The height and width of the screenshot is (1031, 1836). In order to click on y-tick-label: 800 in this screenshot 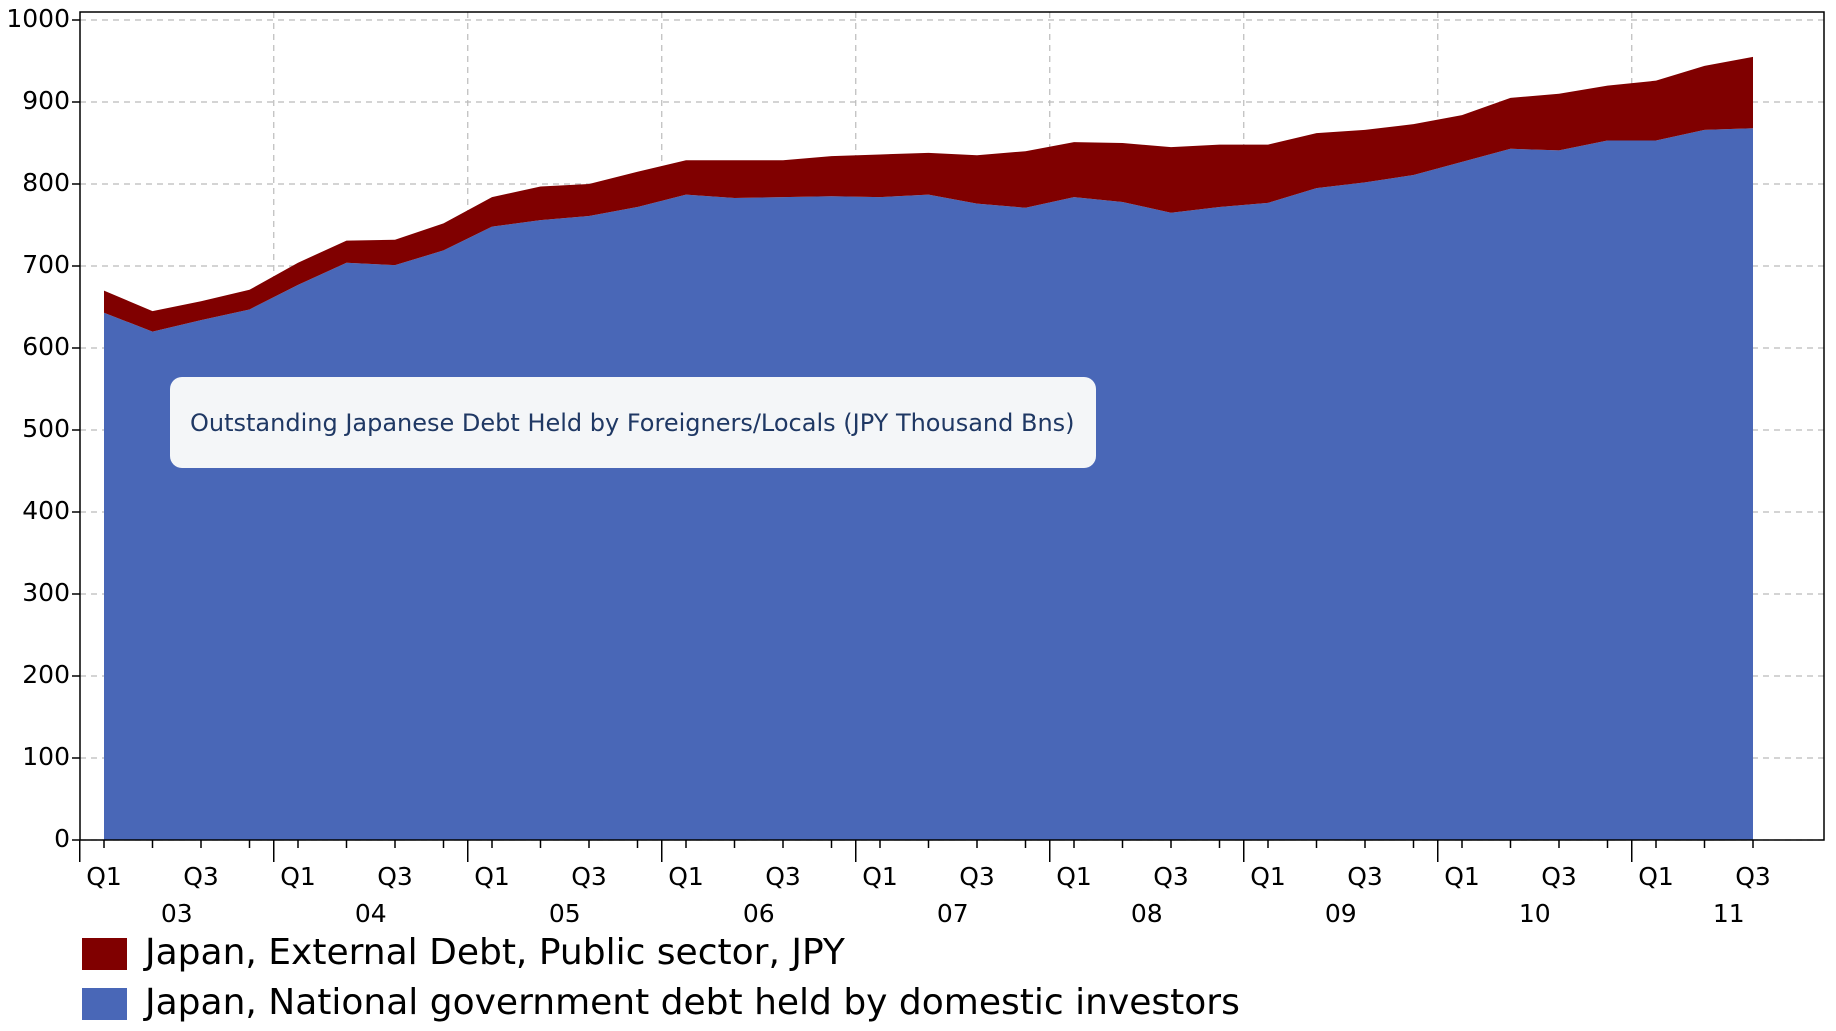, I will do `click(46, 182)`.